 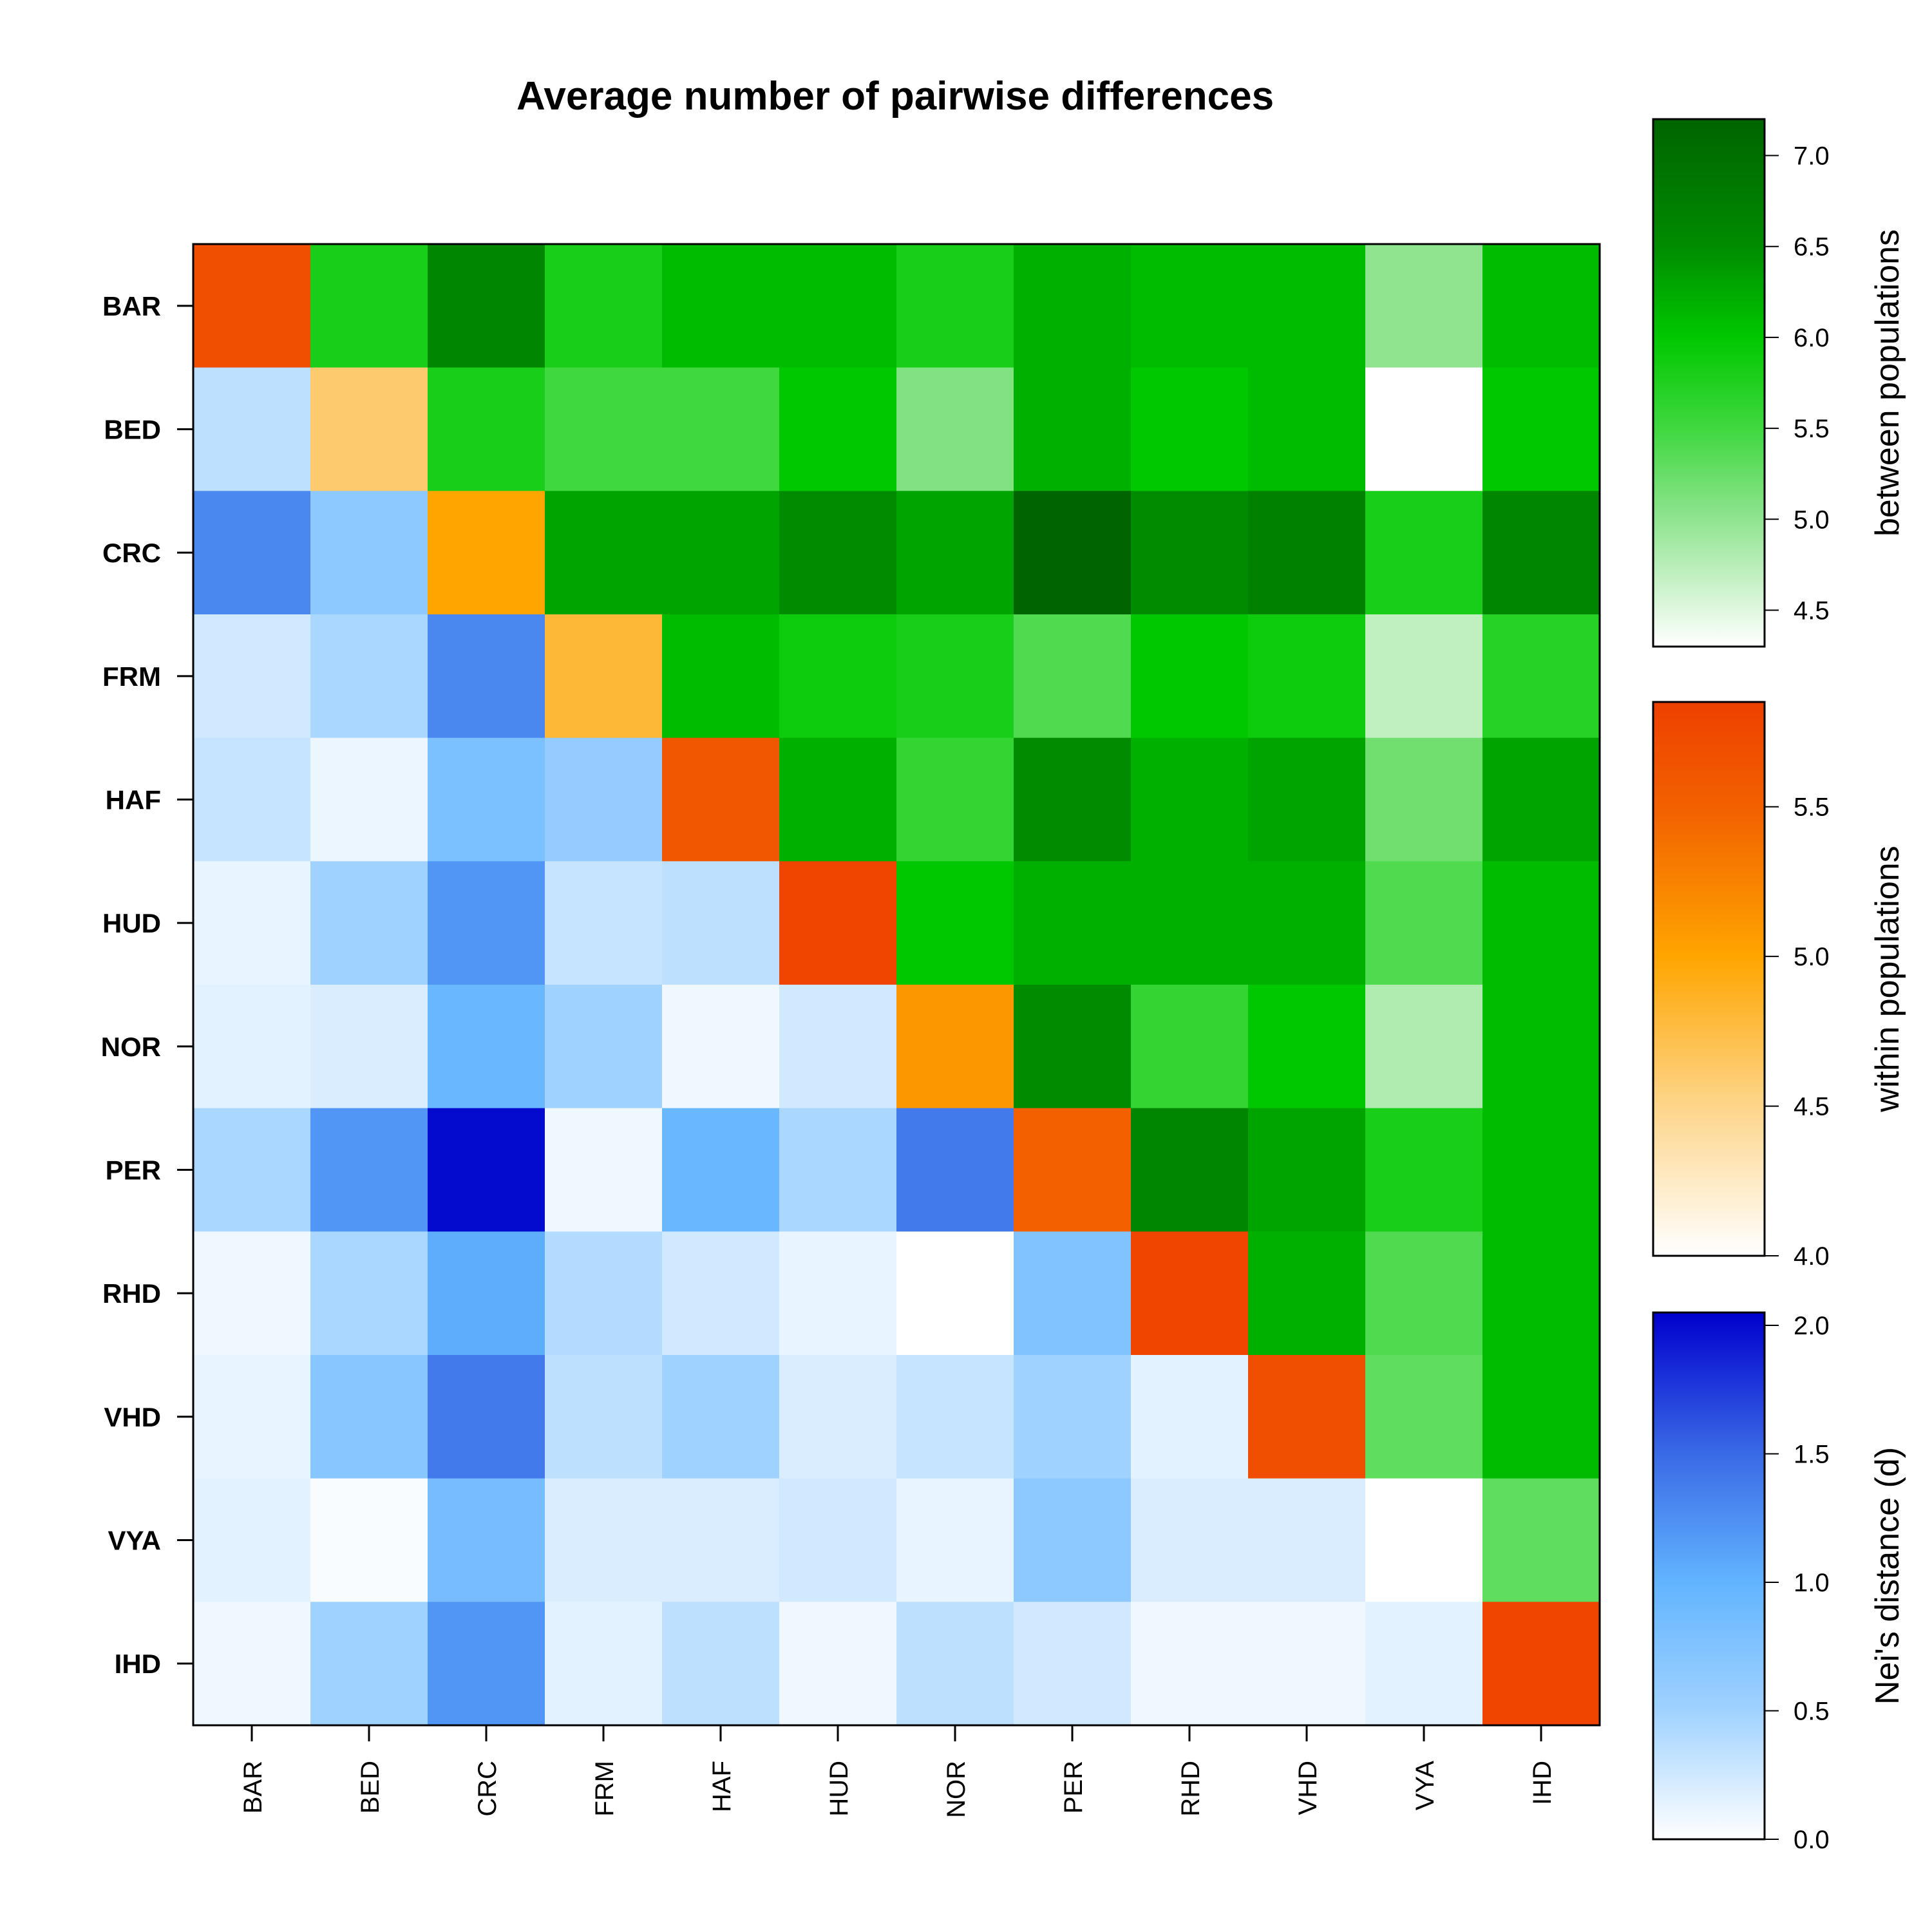 I want to click on heatmap-cell-CRC-FRM, so click(x=604, y=553).